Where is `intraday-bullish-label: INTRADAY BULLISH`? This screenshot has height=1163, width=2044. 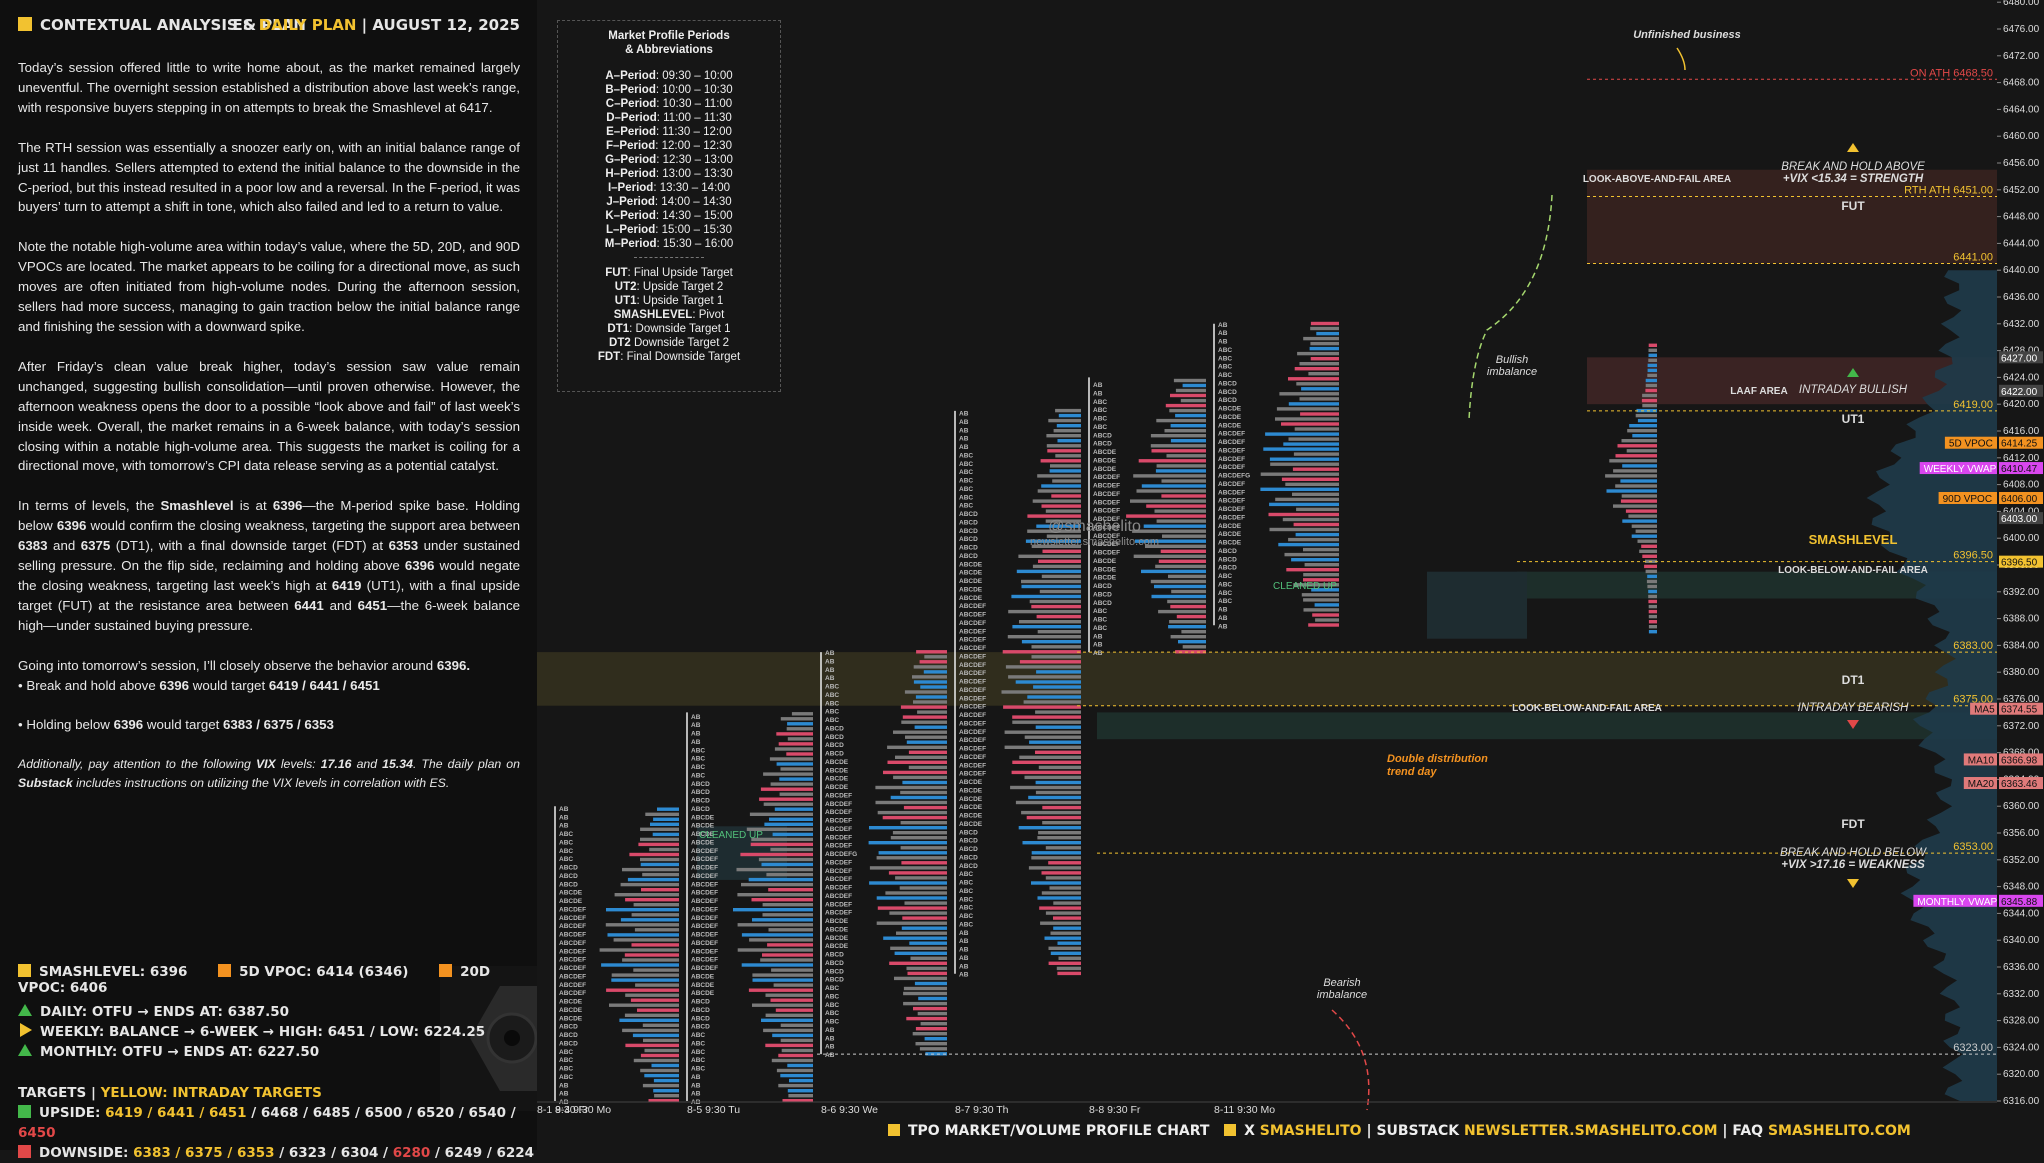
intraday-bullish-label: INTRADAY BULLISH is located at coordinates (1853, 390).